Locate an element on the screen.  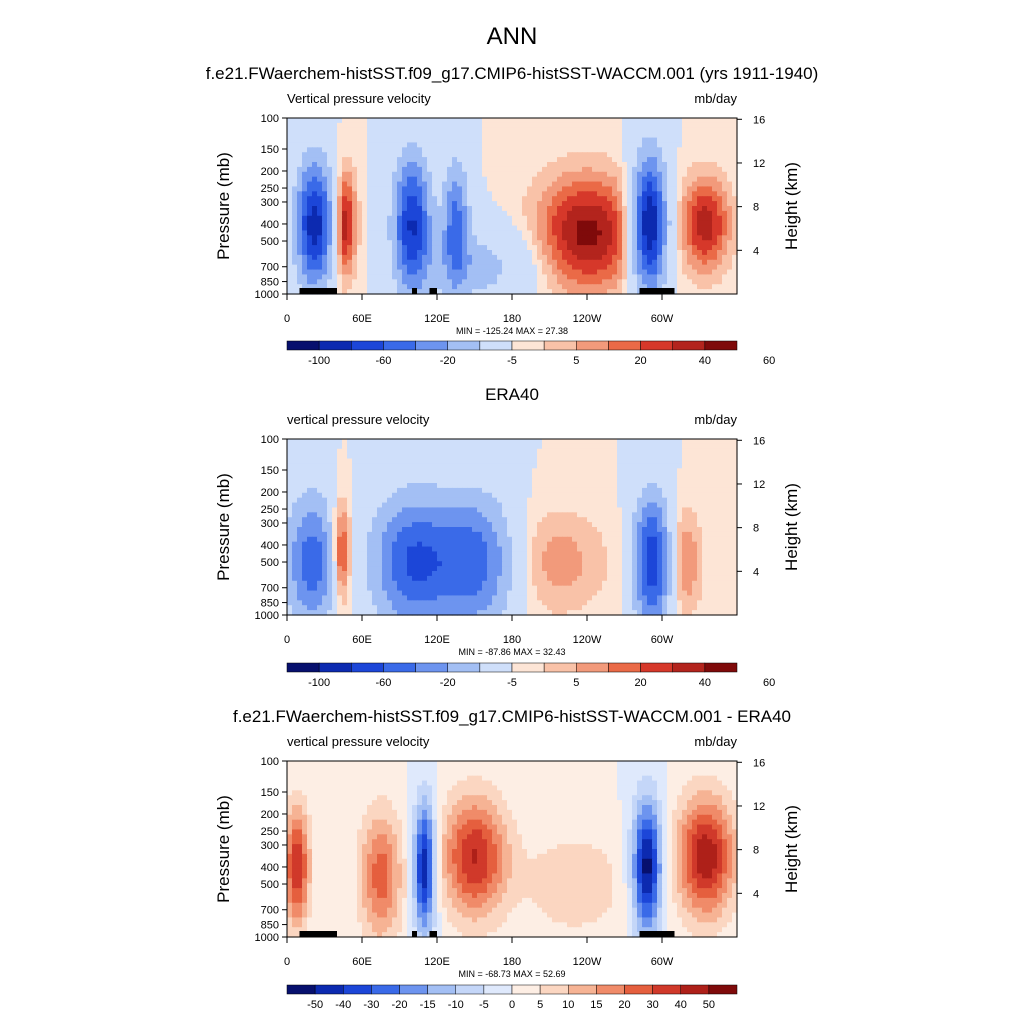
y-tick-label: 500 is located at coordinates (270, 242).